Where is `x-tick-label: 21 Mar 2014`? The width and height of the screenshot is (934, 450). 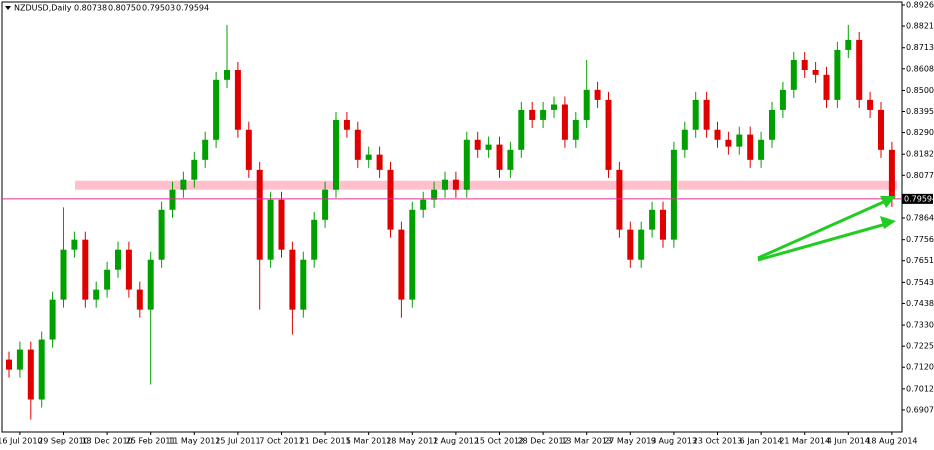 x-tick-label: 21 Mar 2014 is located at coordinates (804, 441).